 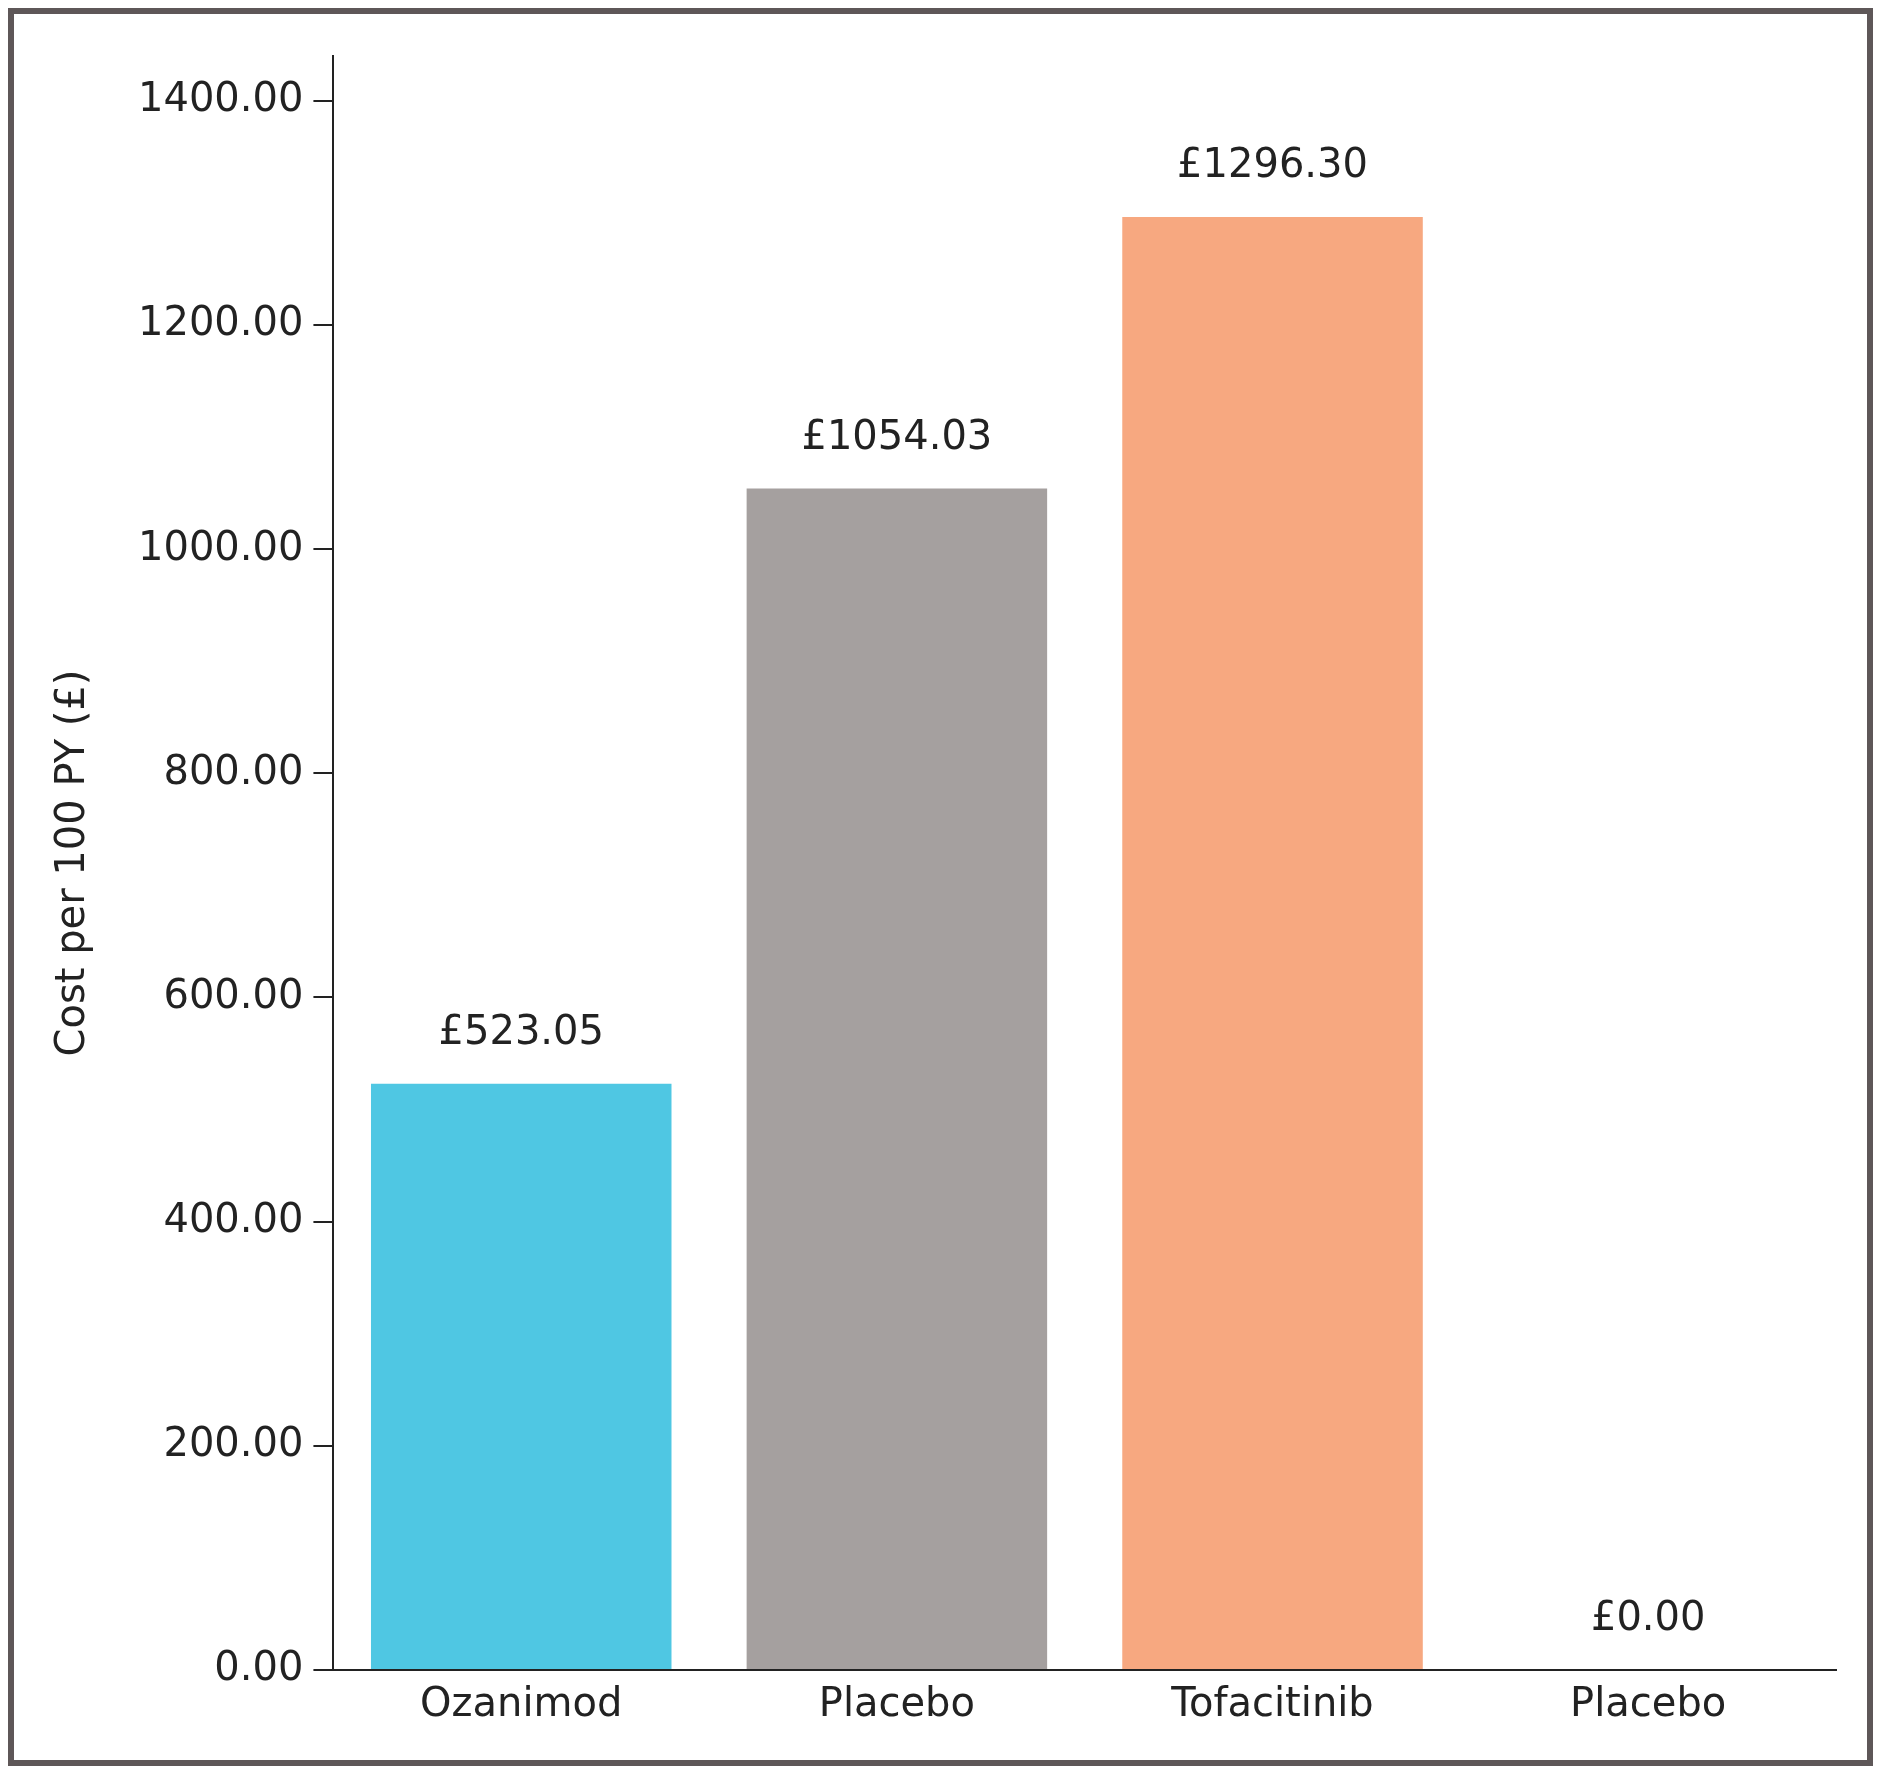 What do you see at coordinates (1272, 1702) in the screenshot?
I see `x-tick-label: Tofacitinib` at bounding box center [1272, 1702].